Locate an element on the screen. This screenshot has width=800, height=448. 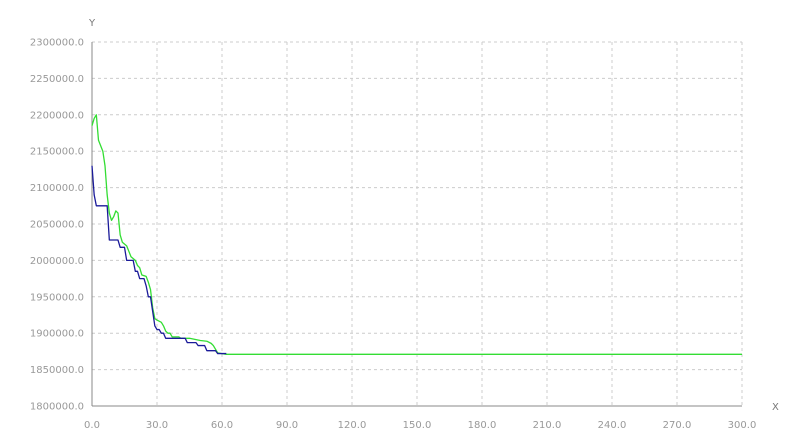
x-tick-label: 150.0 is located at coordinates (417, 425).